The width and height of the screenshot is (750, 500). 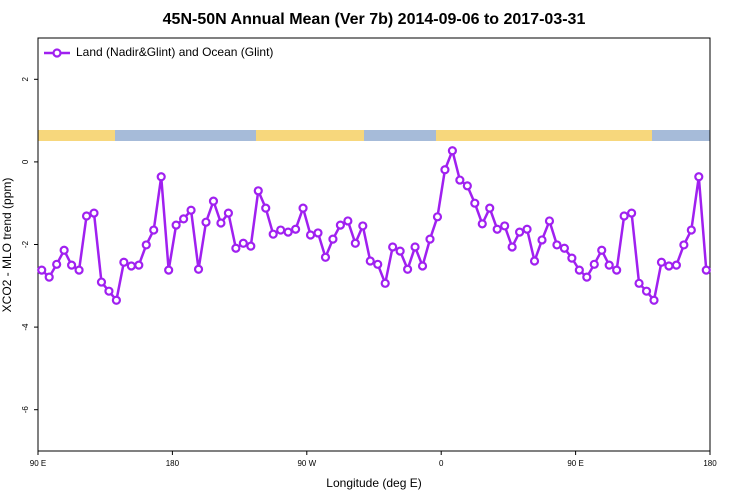 I want to click on y-tick-label: -2, so click(x=25, y=244).